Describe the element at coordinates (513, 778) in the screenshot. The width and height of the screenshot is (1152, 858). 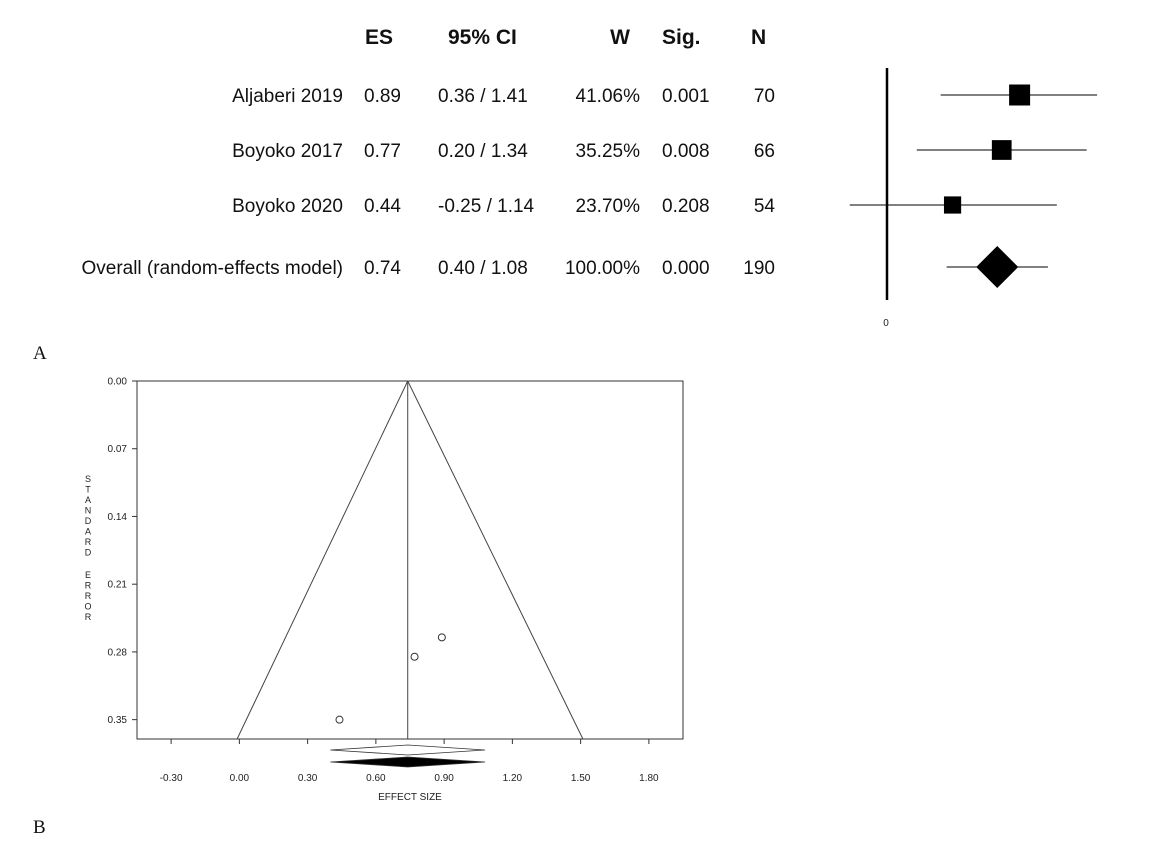
I see `x-tick-label: 1.20` at that location.